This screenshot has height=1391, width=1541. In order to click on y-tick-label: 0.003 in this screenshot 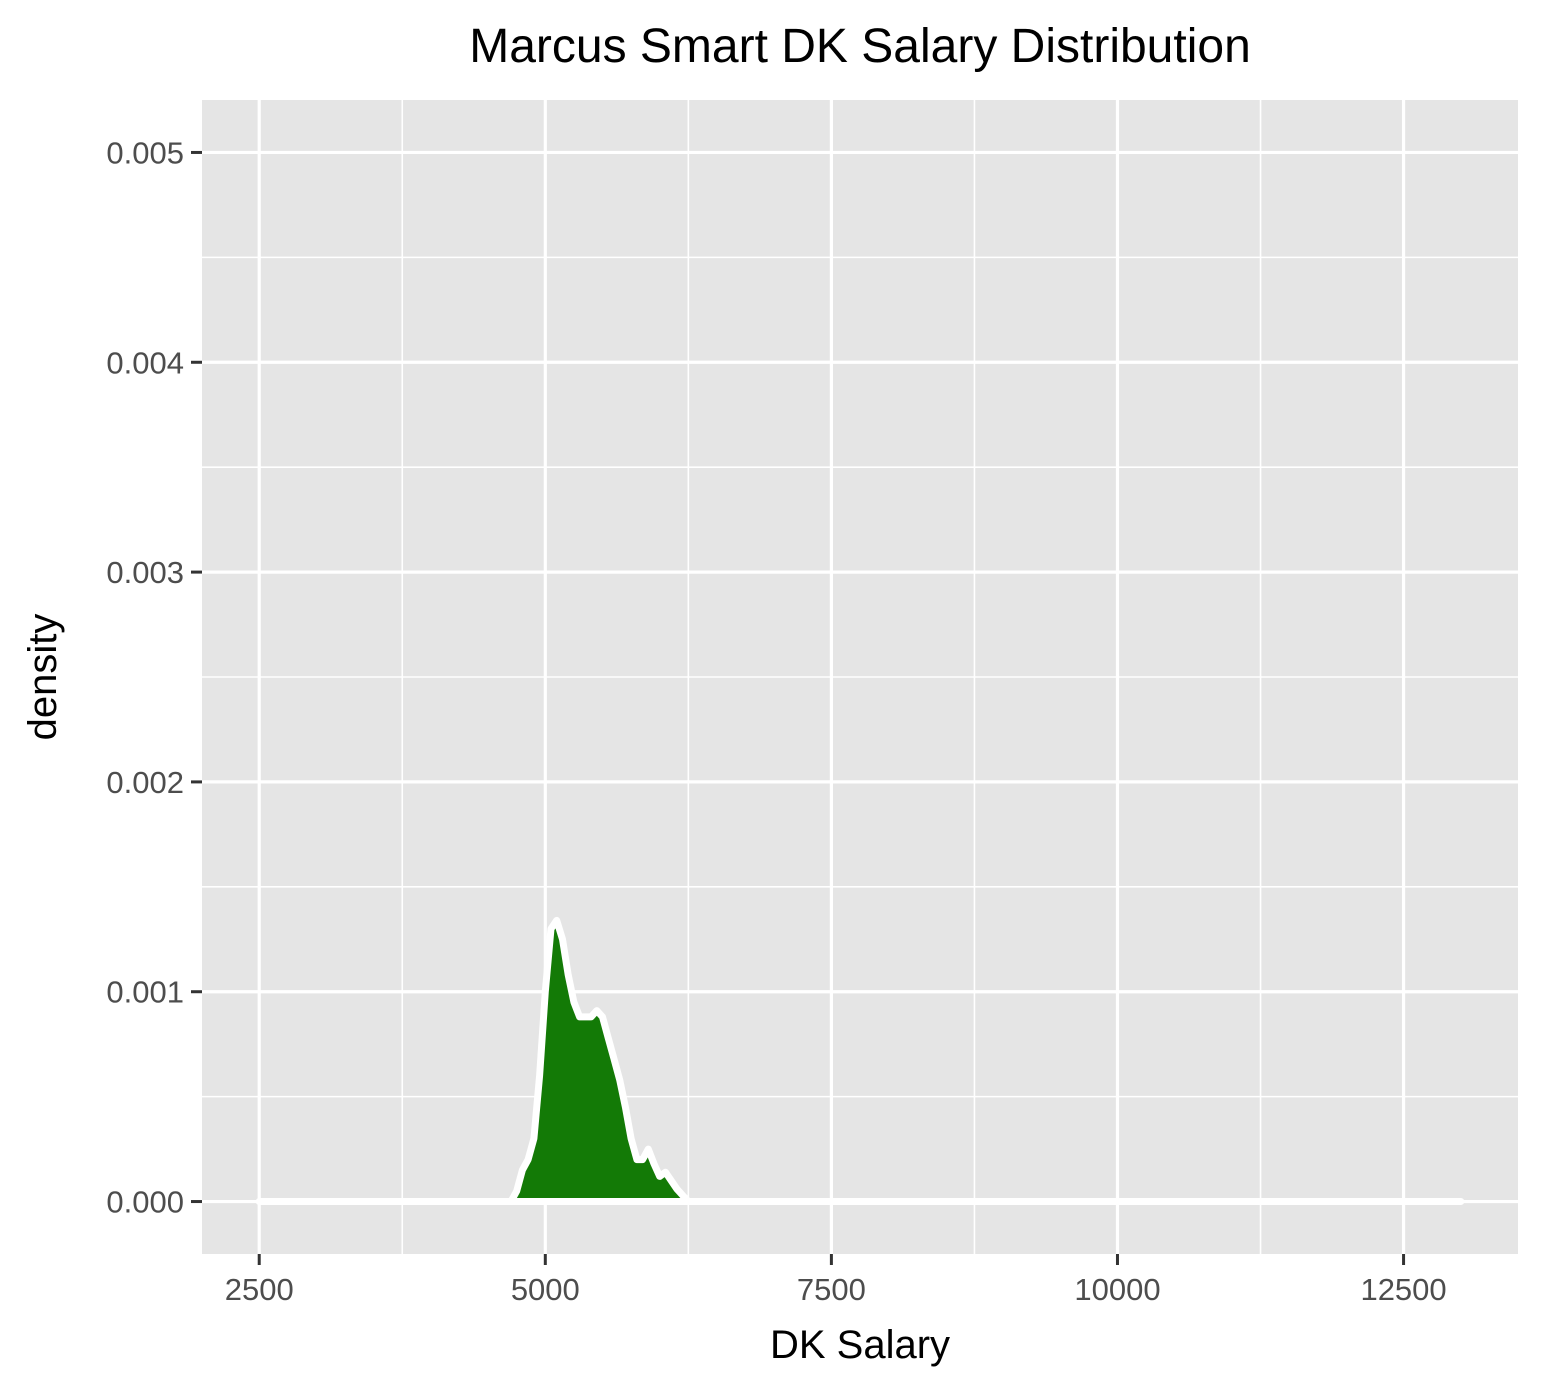, I will do `click(145, 572)`.